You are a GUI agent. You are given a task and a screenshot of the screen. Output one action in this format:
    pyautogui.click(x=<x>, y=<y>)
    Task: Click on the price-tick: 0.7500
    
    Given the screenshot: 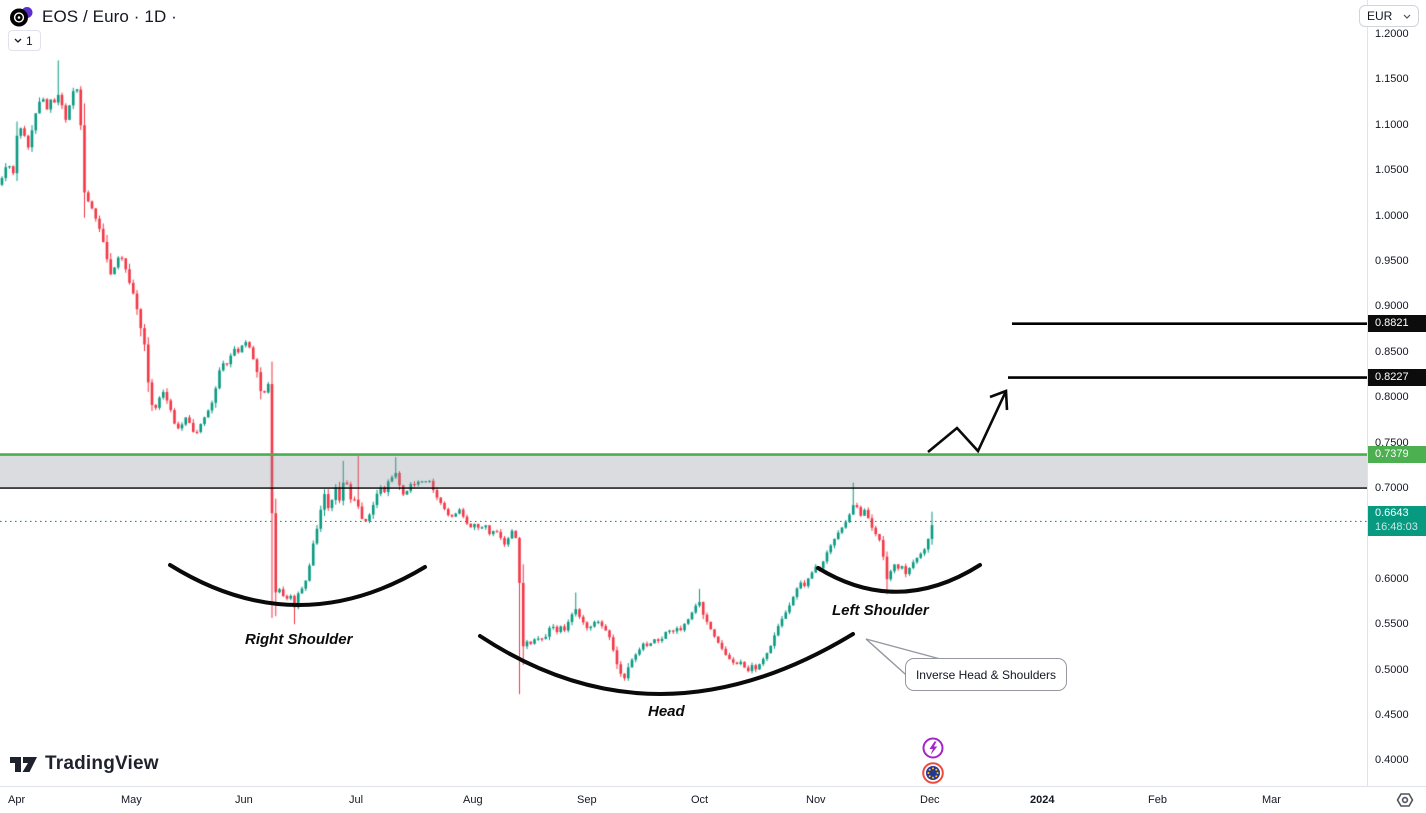 What is the action you would take?
    pyautogui.click(x=1392, y=442)
    